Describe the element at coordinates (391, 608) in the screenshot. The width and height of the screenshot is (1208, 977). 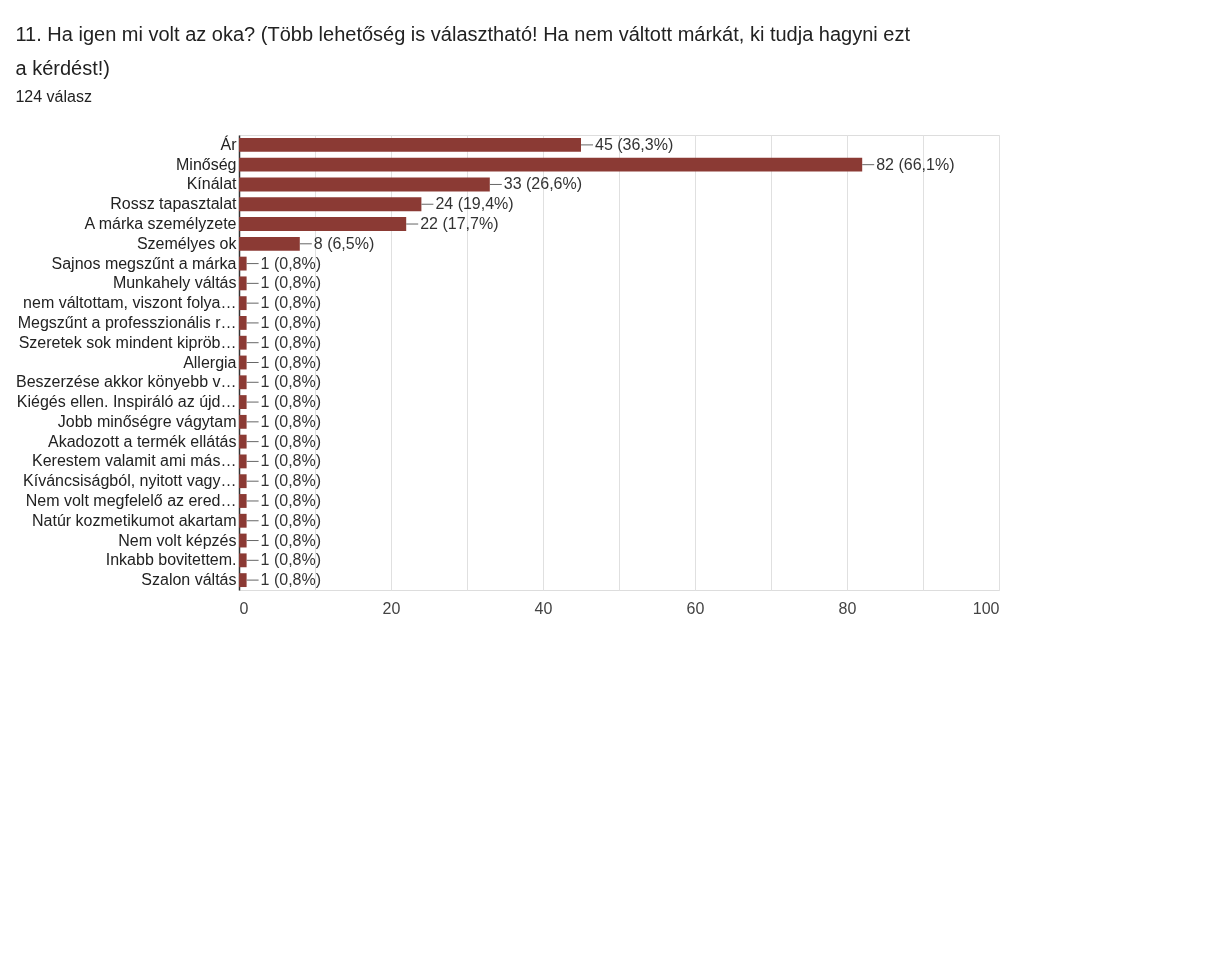
I see `x-tick-label: 20` at that location.